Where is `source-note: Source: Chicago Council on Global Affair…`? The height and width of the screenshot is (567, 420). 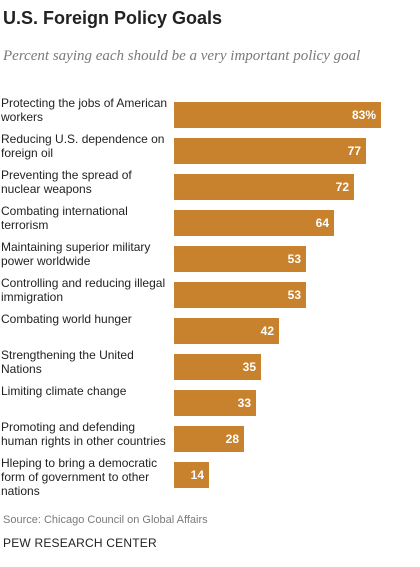 source-note: Source: Chicago Council on Global Affair… is located at coordinates (105, 520).